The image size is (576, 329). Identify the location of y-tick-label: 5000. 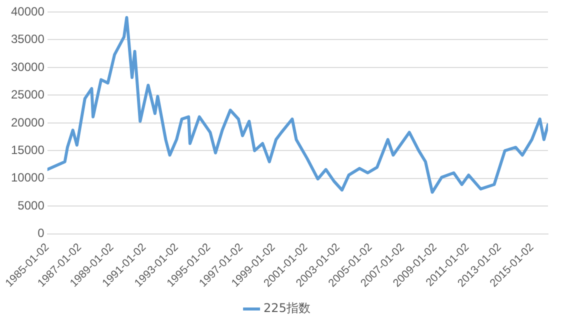
(31, 205).